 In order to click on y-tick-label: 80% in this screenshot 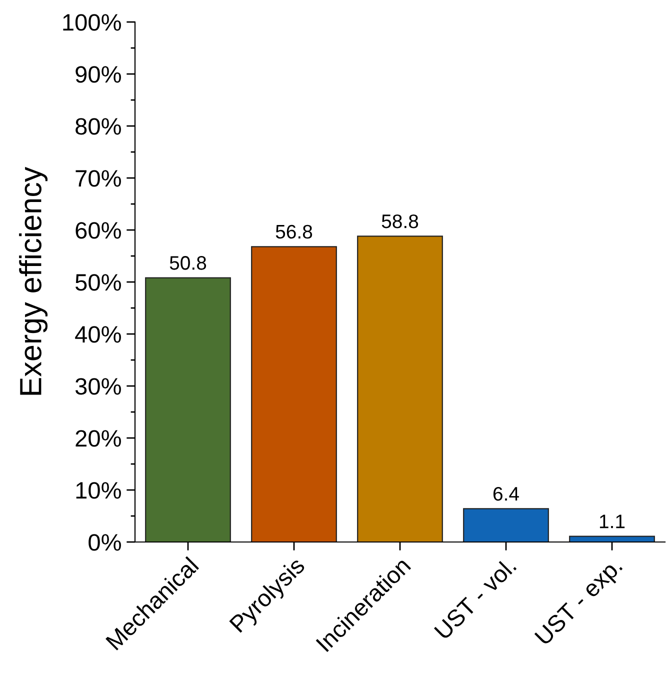, I will do `click(98, 126)`.